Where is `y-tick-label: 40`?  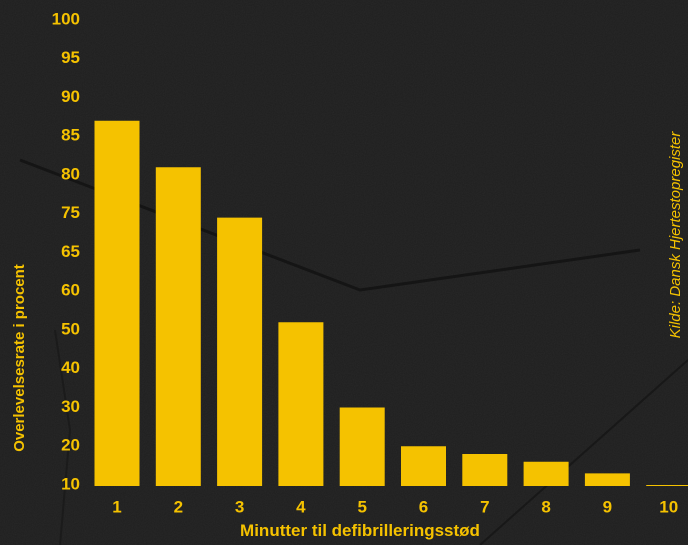
y-tick-label: 40 is located at coordinates (70, 367).